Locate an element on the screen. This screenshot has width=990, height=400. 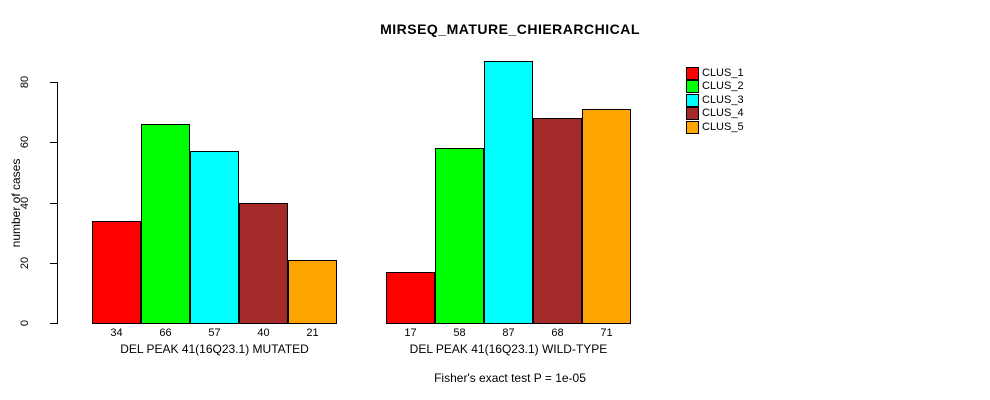
group-label: DEL PEAK 41(16Q23.1) MUTATED is located at coordinates (214, 349).